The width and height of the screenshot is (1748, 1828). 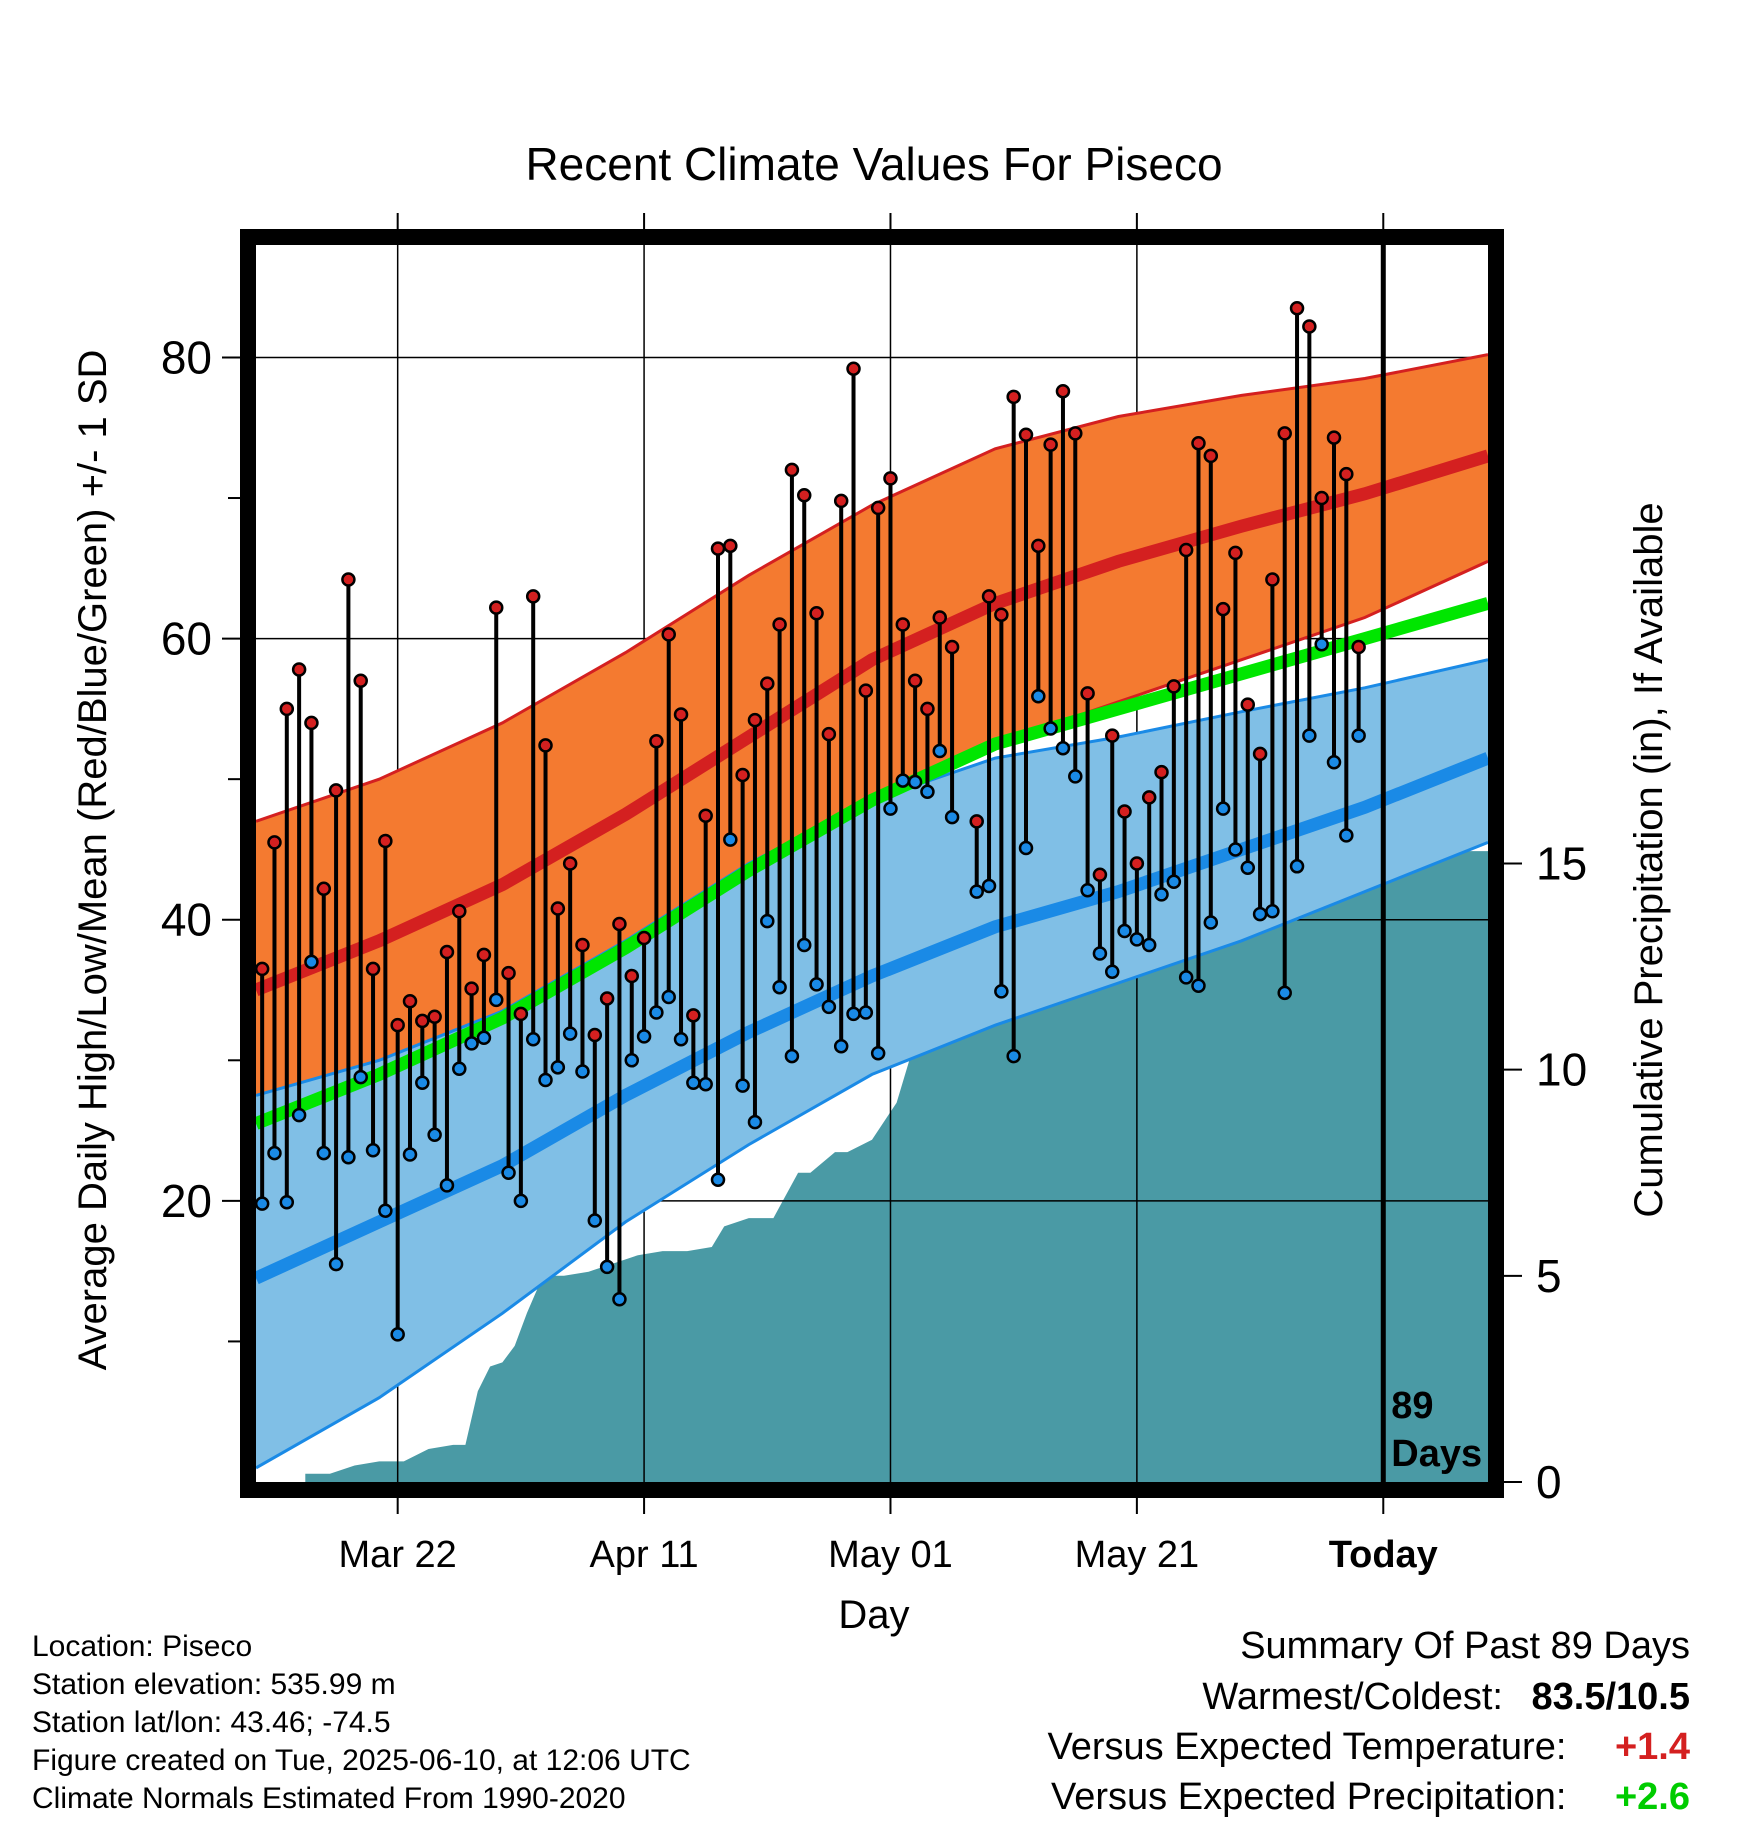 What do you see at coordinates (1436, 1454) in the screenshot?
I see `today-marker-unit: Days` at bounding box center [1436, 1454].